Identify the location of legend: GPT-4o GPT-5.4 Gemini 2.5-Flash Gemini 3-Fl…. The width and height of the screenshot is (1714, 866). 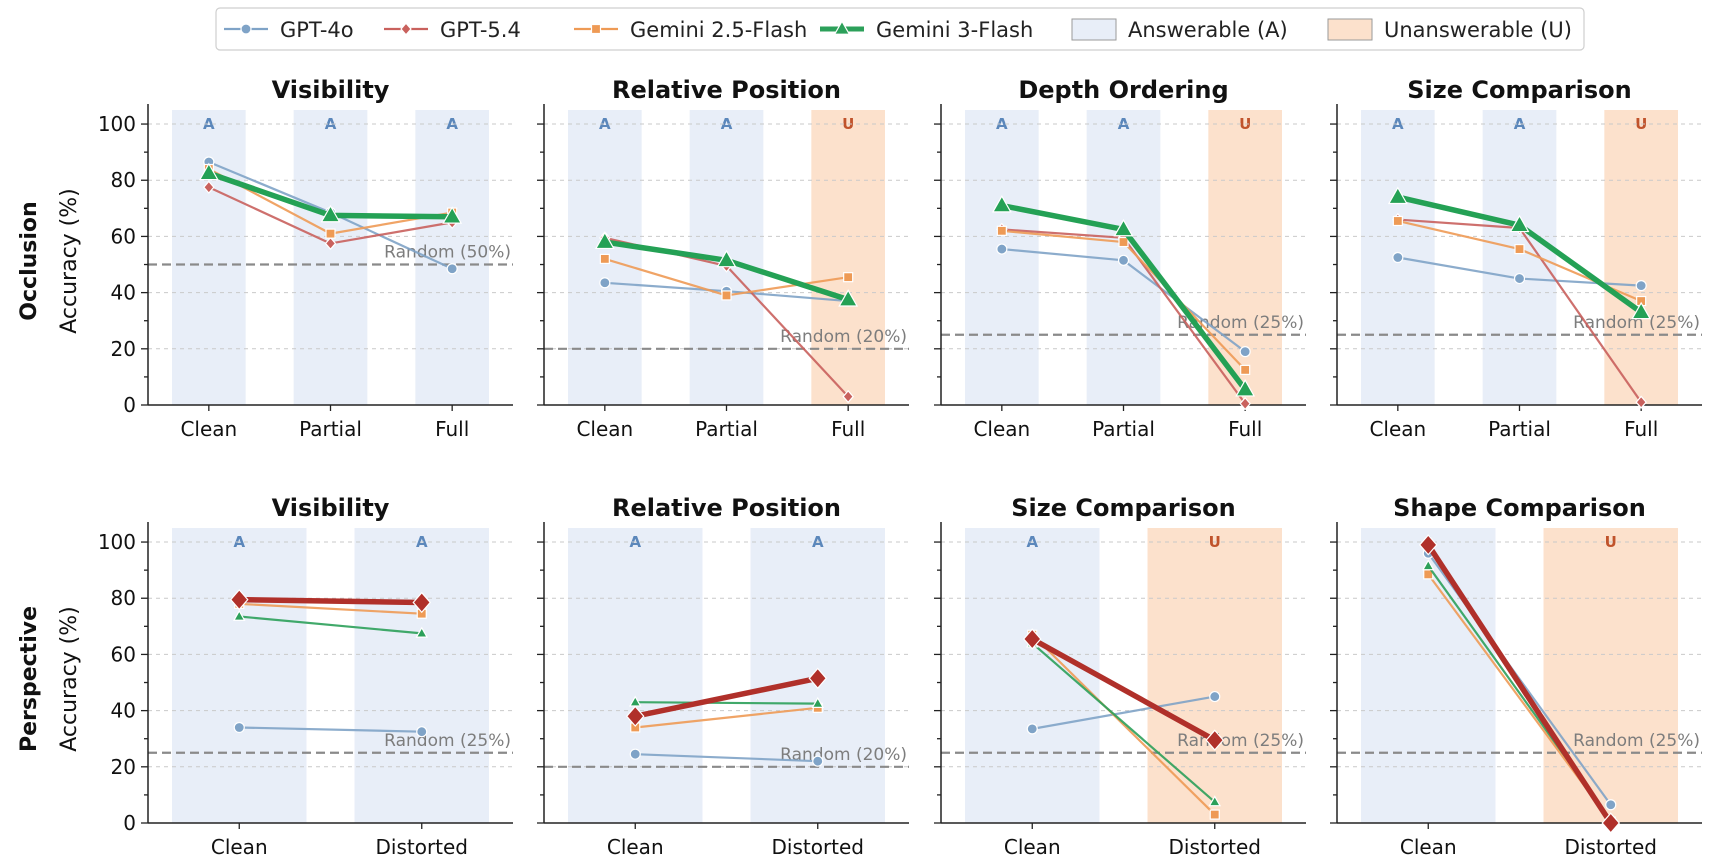
(900, 29).